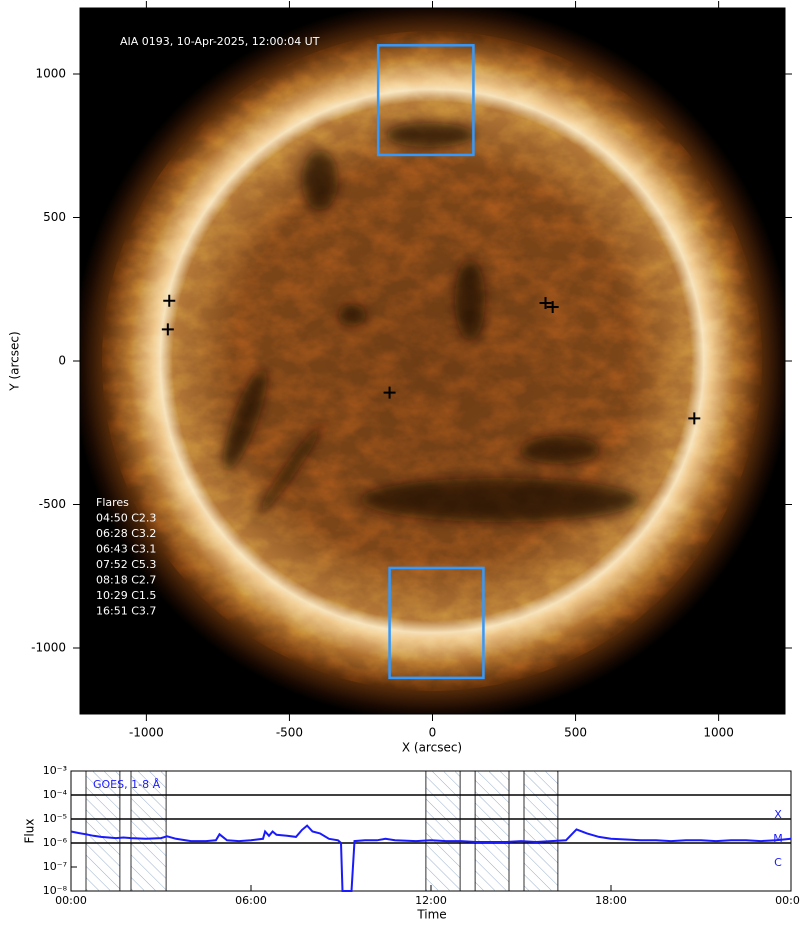  Describe the element at coordinates (432, 748) in the screenshot. I see `x-axis-label: X (arcsec)` at that location.